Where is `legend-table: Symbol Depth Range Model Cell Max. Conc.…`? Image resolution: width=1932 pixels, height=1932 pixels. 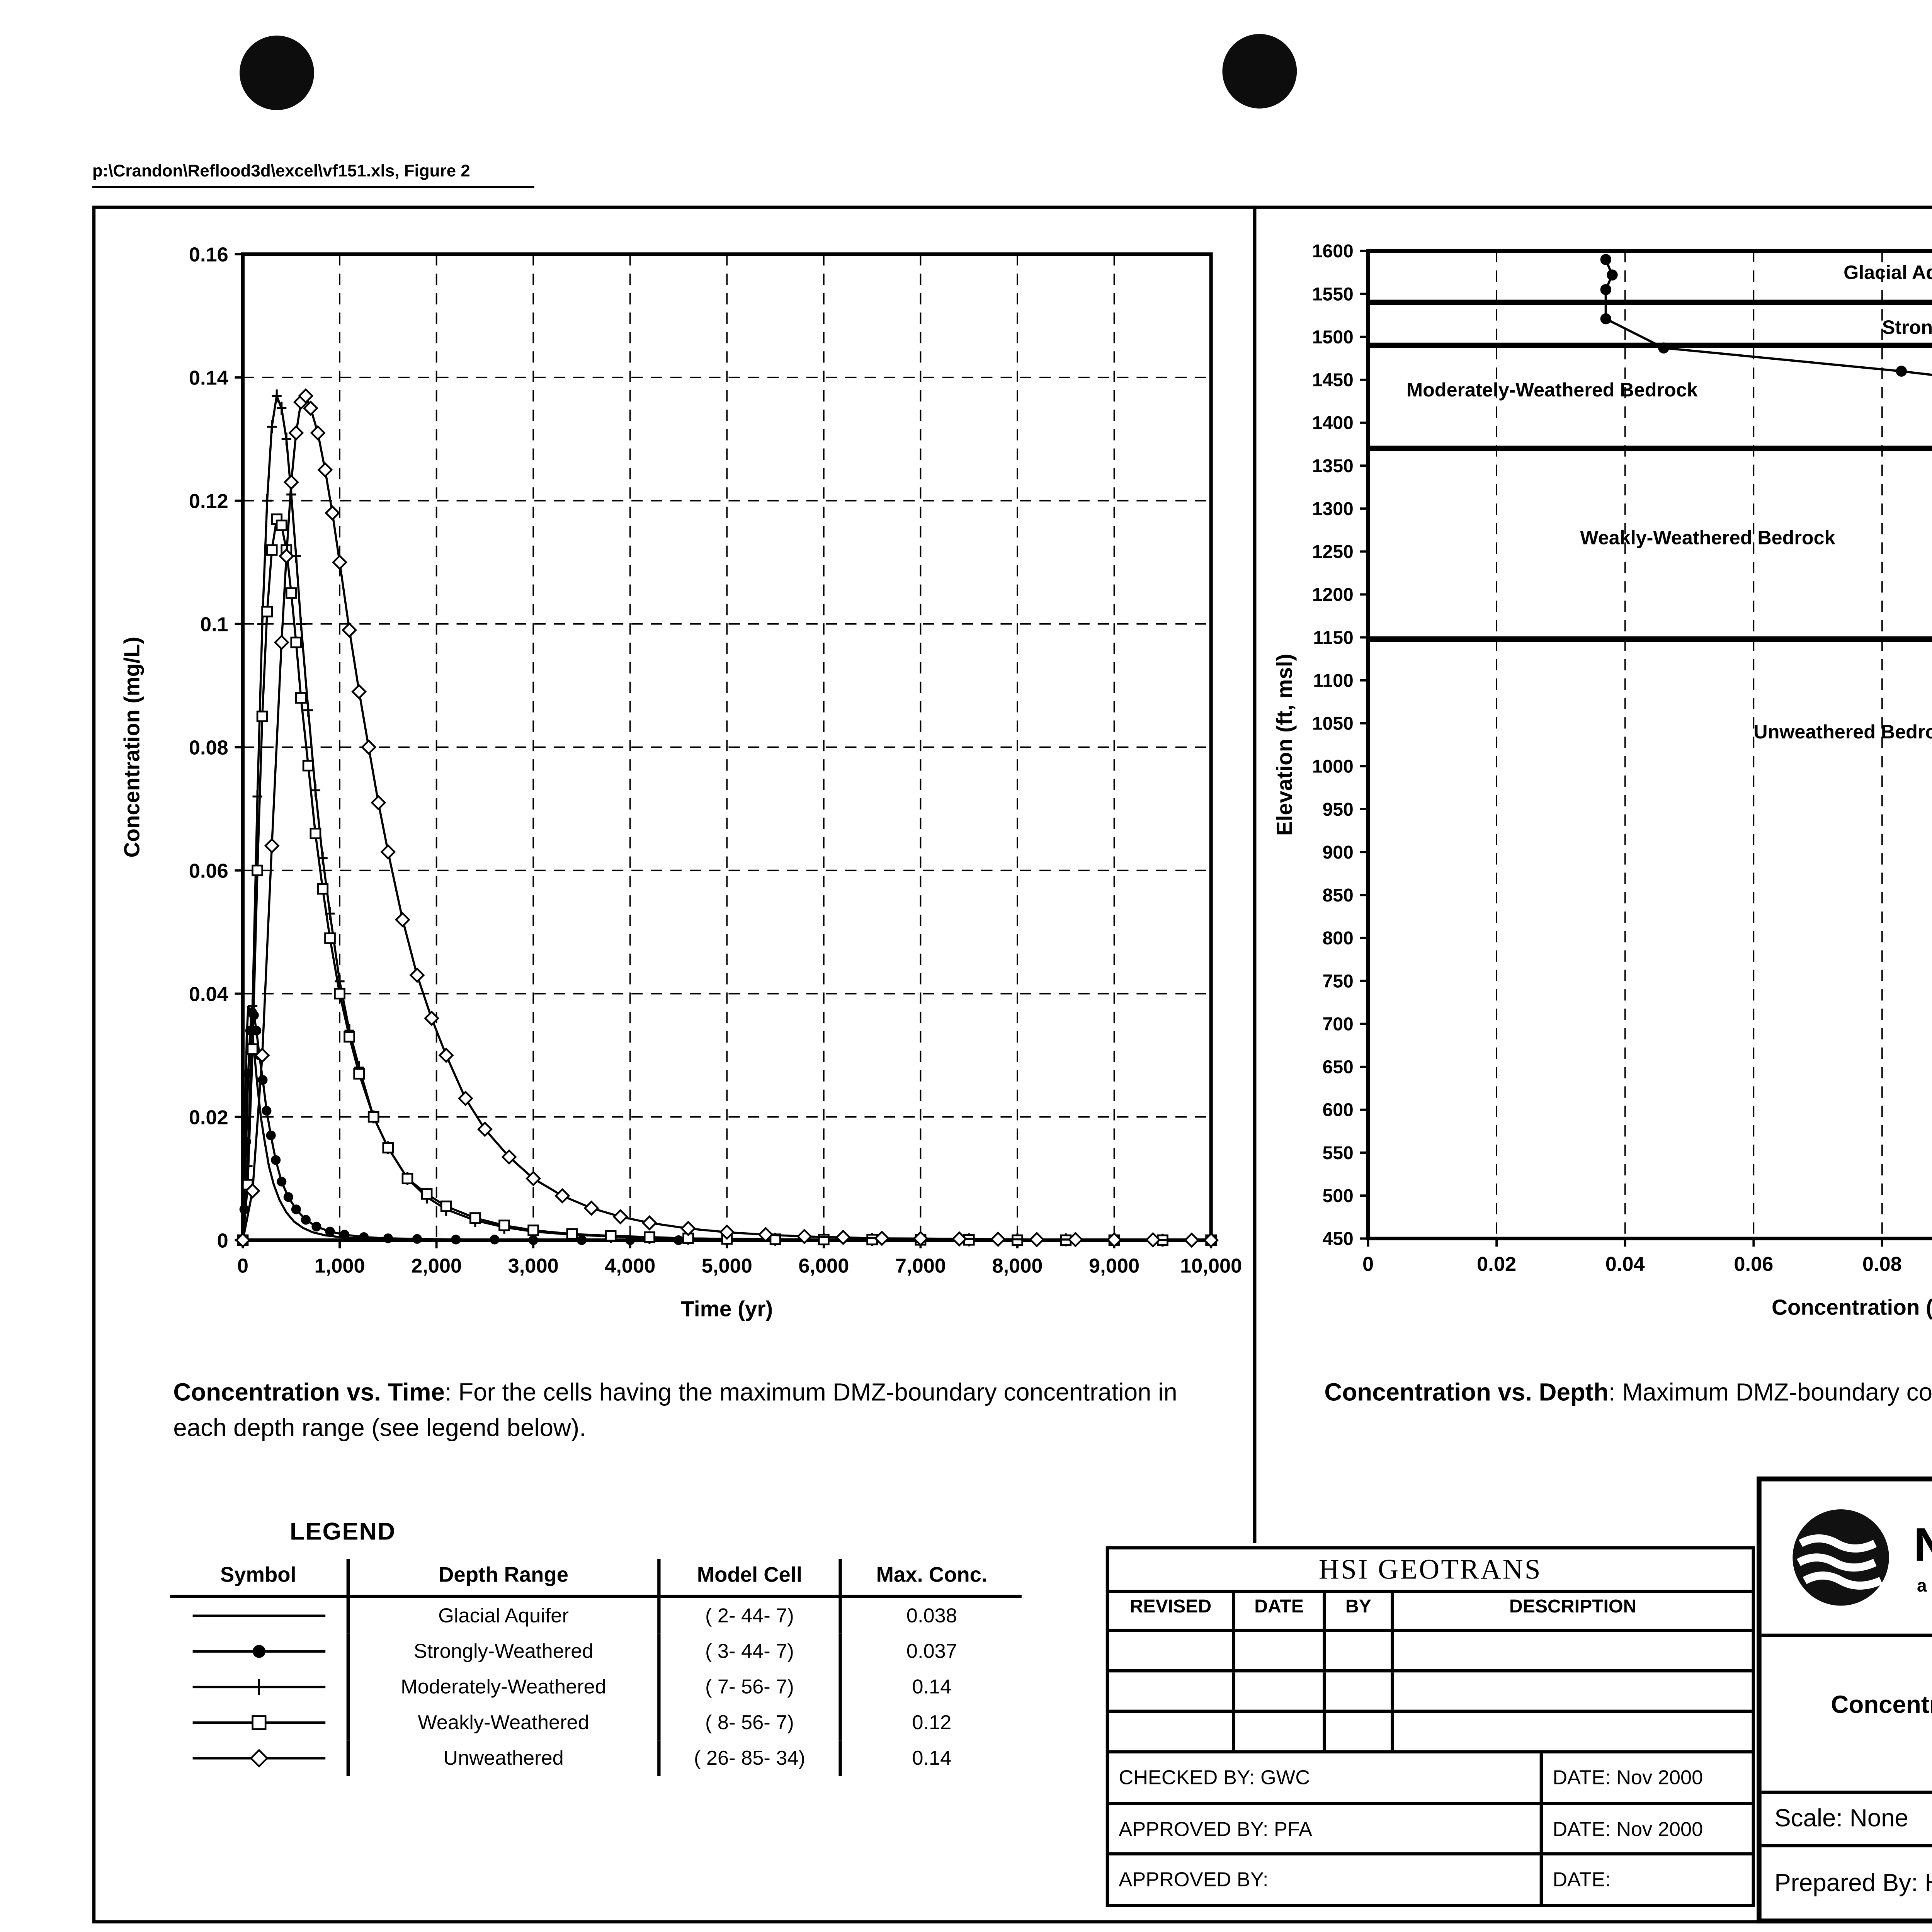 legend-table: Symbol Depth Range Model Cell Max. Conc.… is located at coordinates (596, 1668).